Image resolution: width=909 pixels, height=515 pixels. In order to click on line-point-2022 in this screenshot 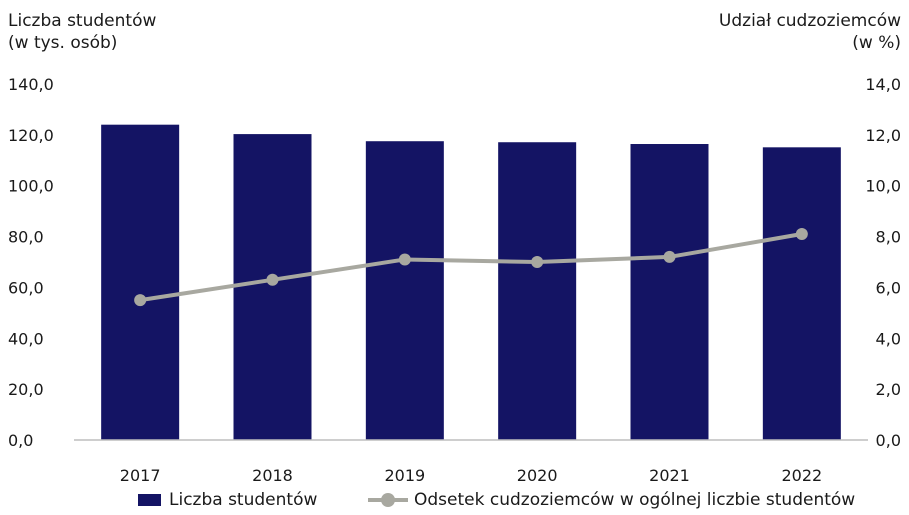, I will do `click(801, 234)`.